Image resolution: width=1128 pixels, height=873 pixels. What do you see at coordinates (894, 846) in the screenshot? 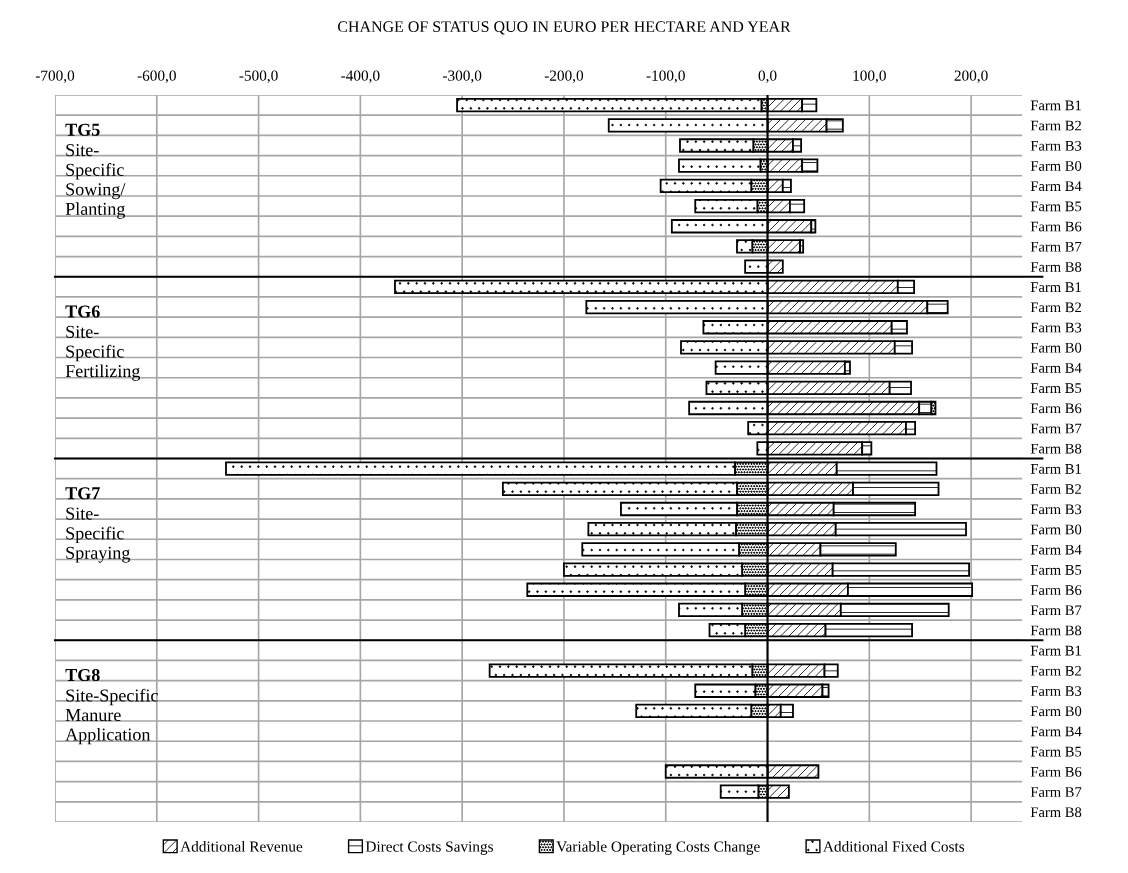
I see `legend-label: Additional Fixed Costs` at bounding box center [894, 846].